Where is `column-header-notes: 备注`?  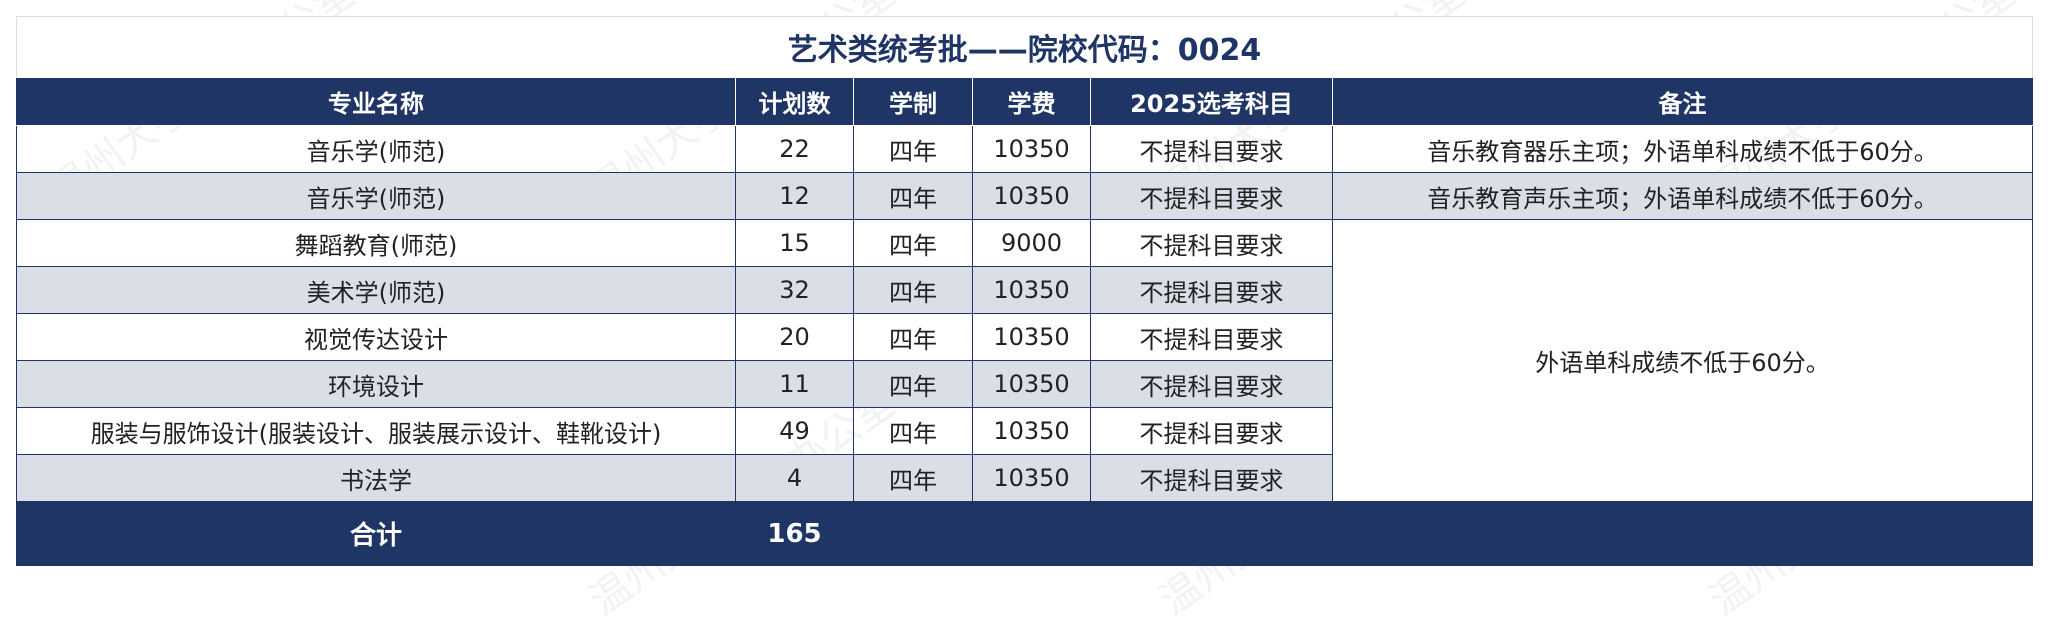 column-header-notes: 备注 is located at coordinates (1682, 101).